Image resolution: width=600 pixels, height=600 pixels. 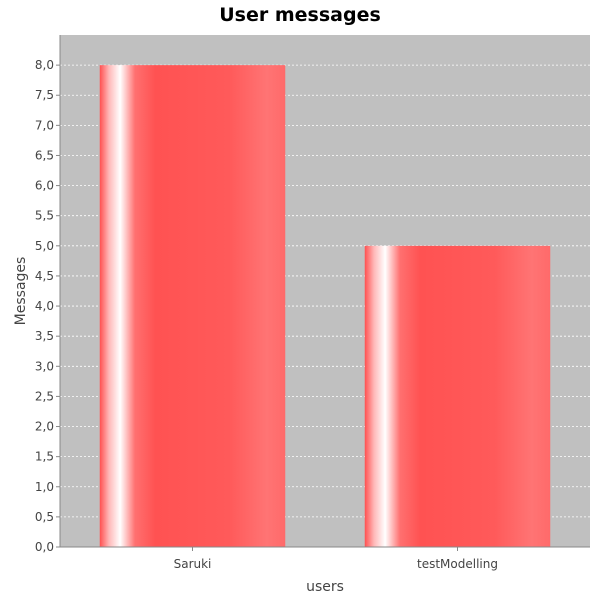 I want to click on y-tick-label: 2,5, so click(x=44, y=396).